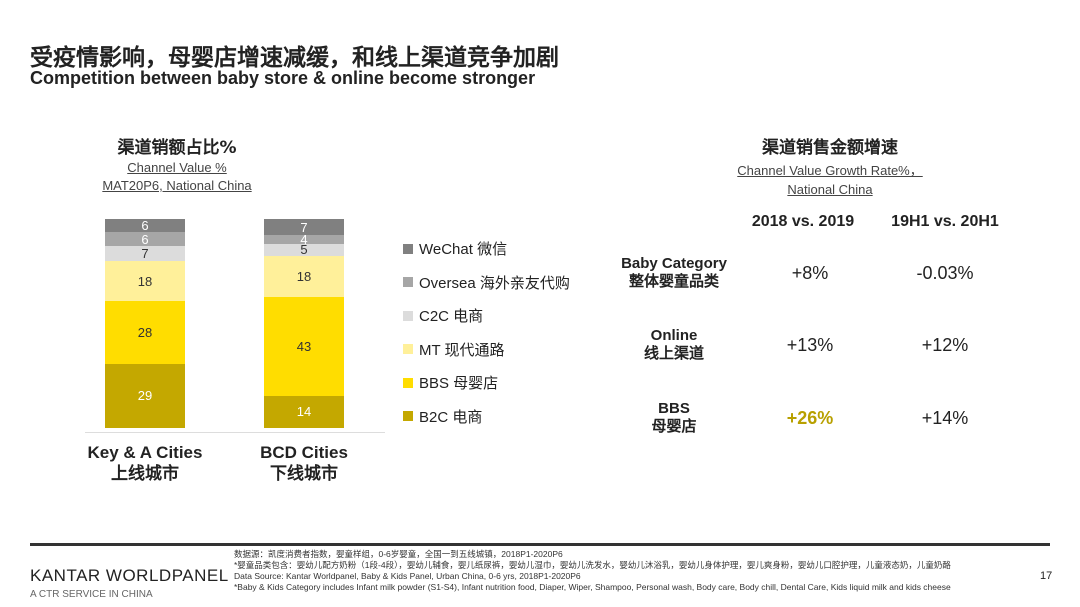 The image size is (1080, 607). I want to click on legend-label: B2C 电商, so click(451, 417).